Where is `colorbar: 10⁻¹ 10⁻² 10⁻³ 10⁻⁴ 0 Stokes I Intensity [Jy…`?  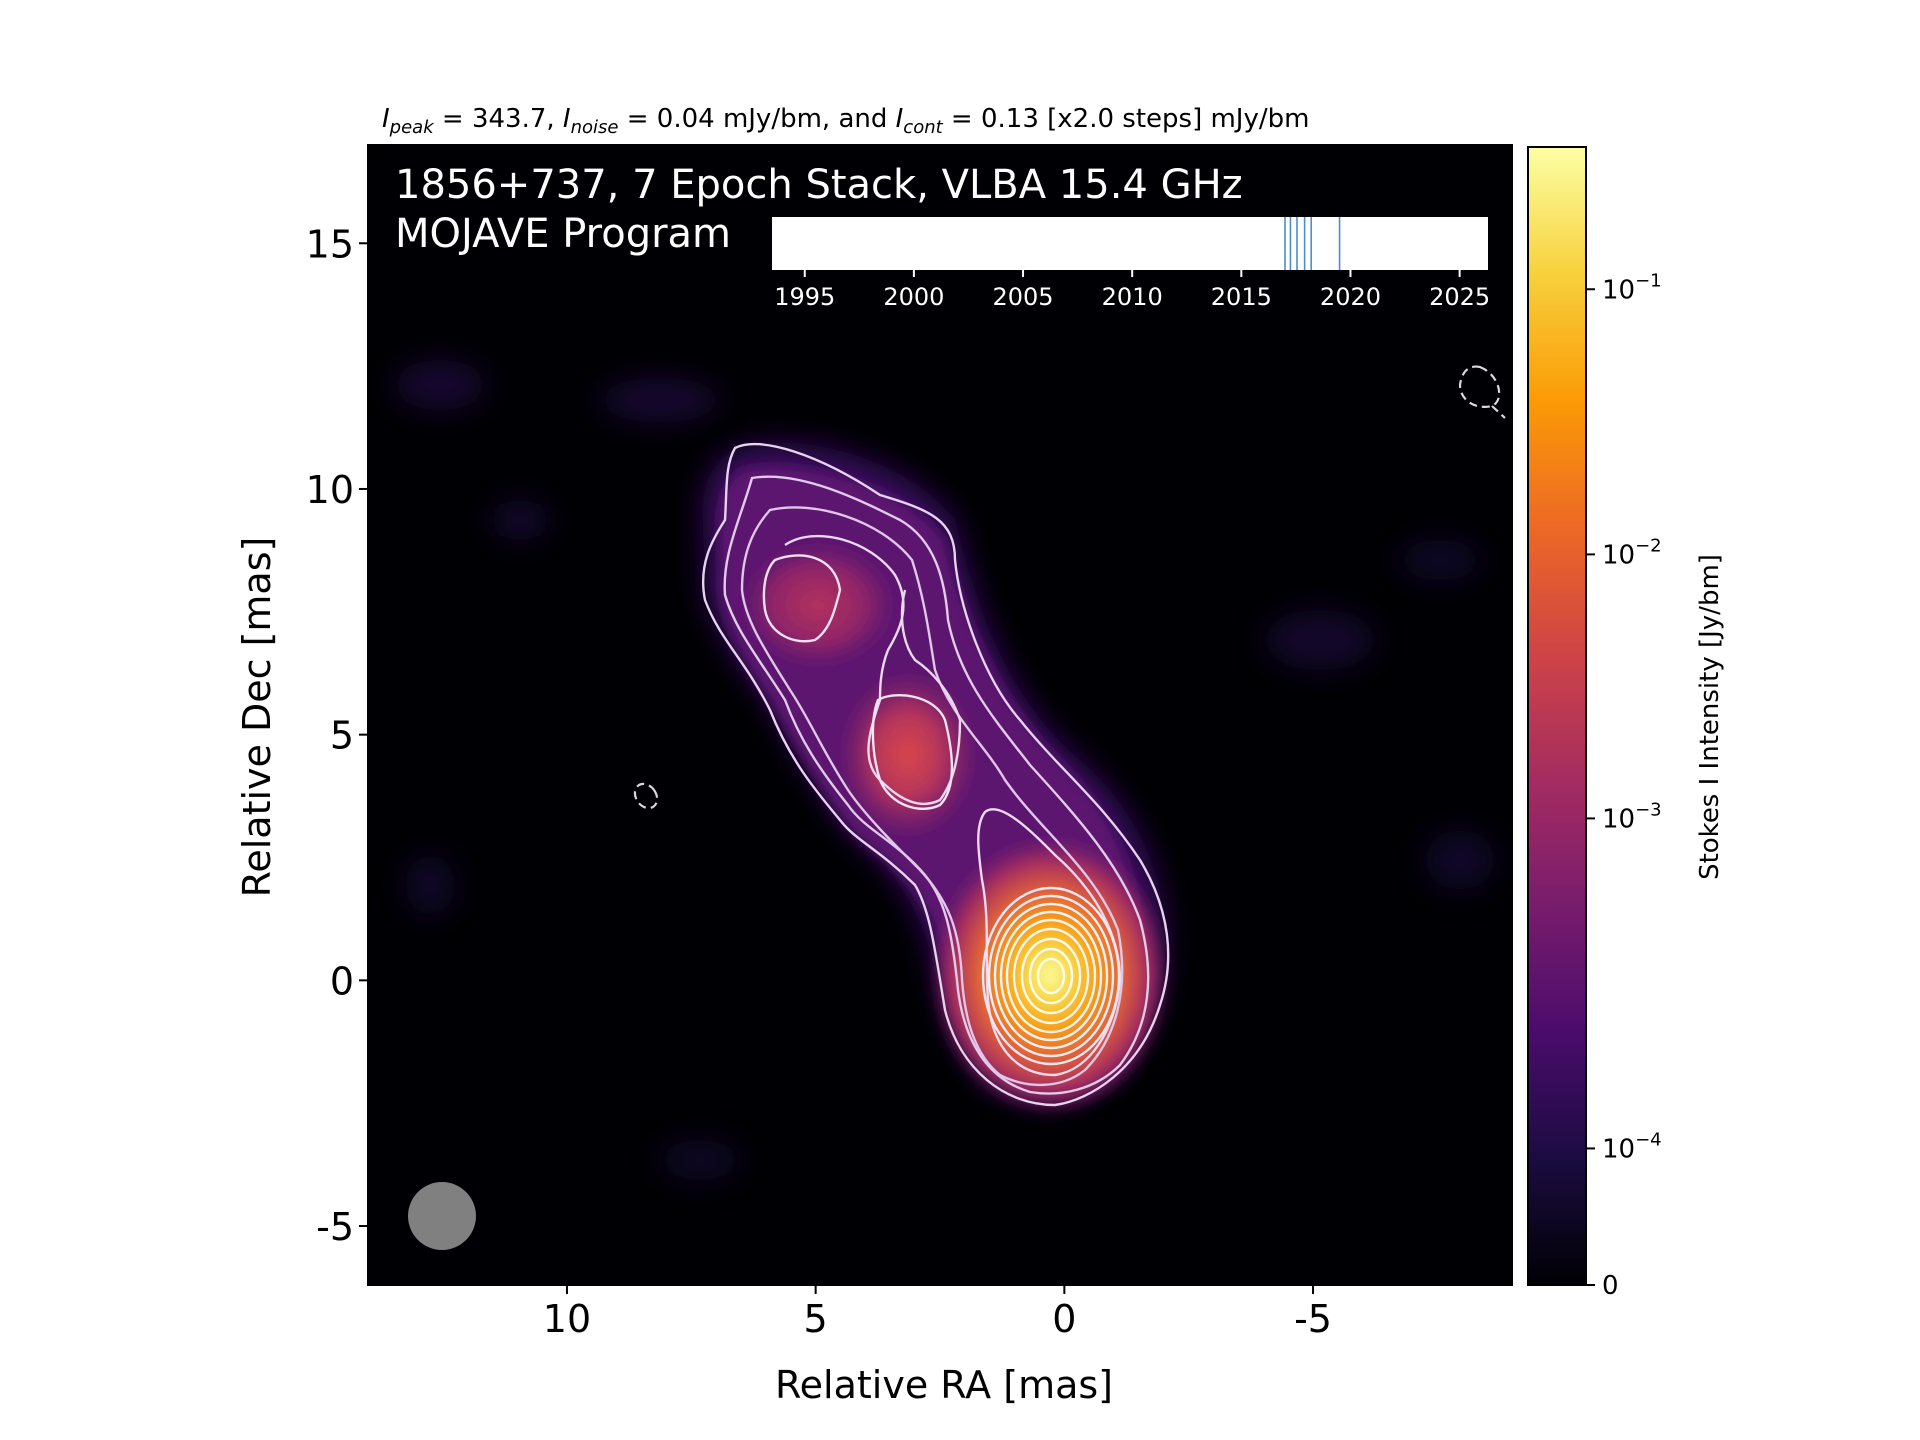 colorbar: 10⁻¹ 10⁻² 10⁻³ 10⁻⁴ 0 Stokes I Intensity [Jy… is located at coordinates (1626, 723).